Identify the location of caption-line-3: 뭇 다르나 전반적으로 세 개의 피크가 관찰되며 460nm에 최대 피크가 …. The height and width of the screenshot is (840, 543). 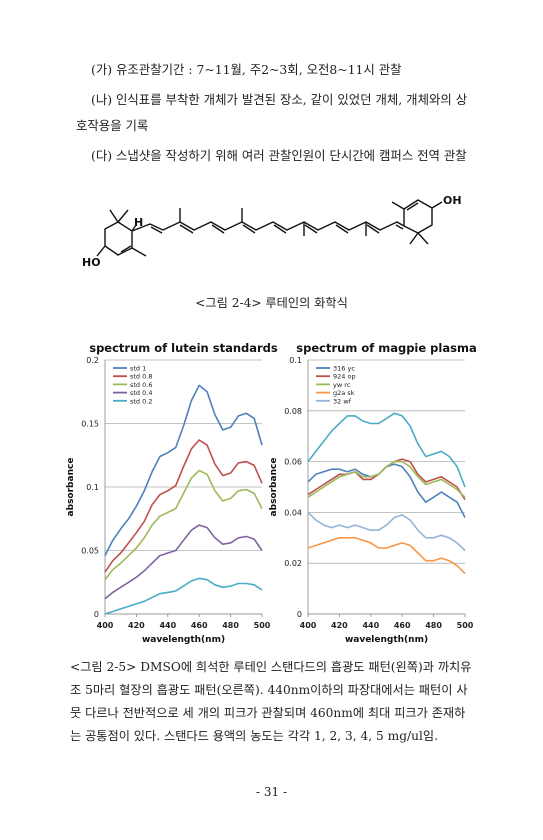
(268, 713).